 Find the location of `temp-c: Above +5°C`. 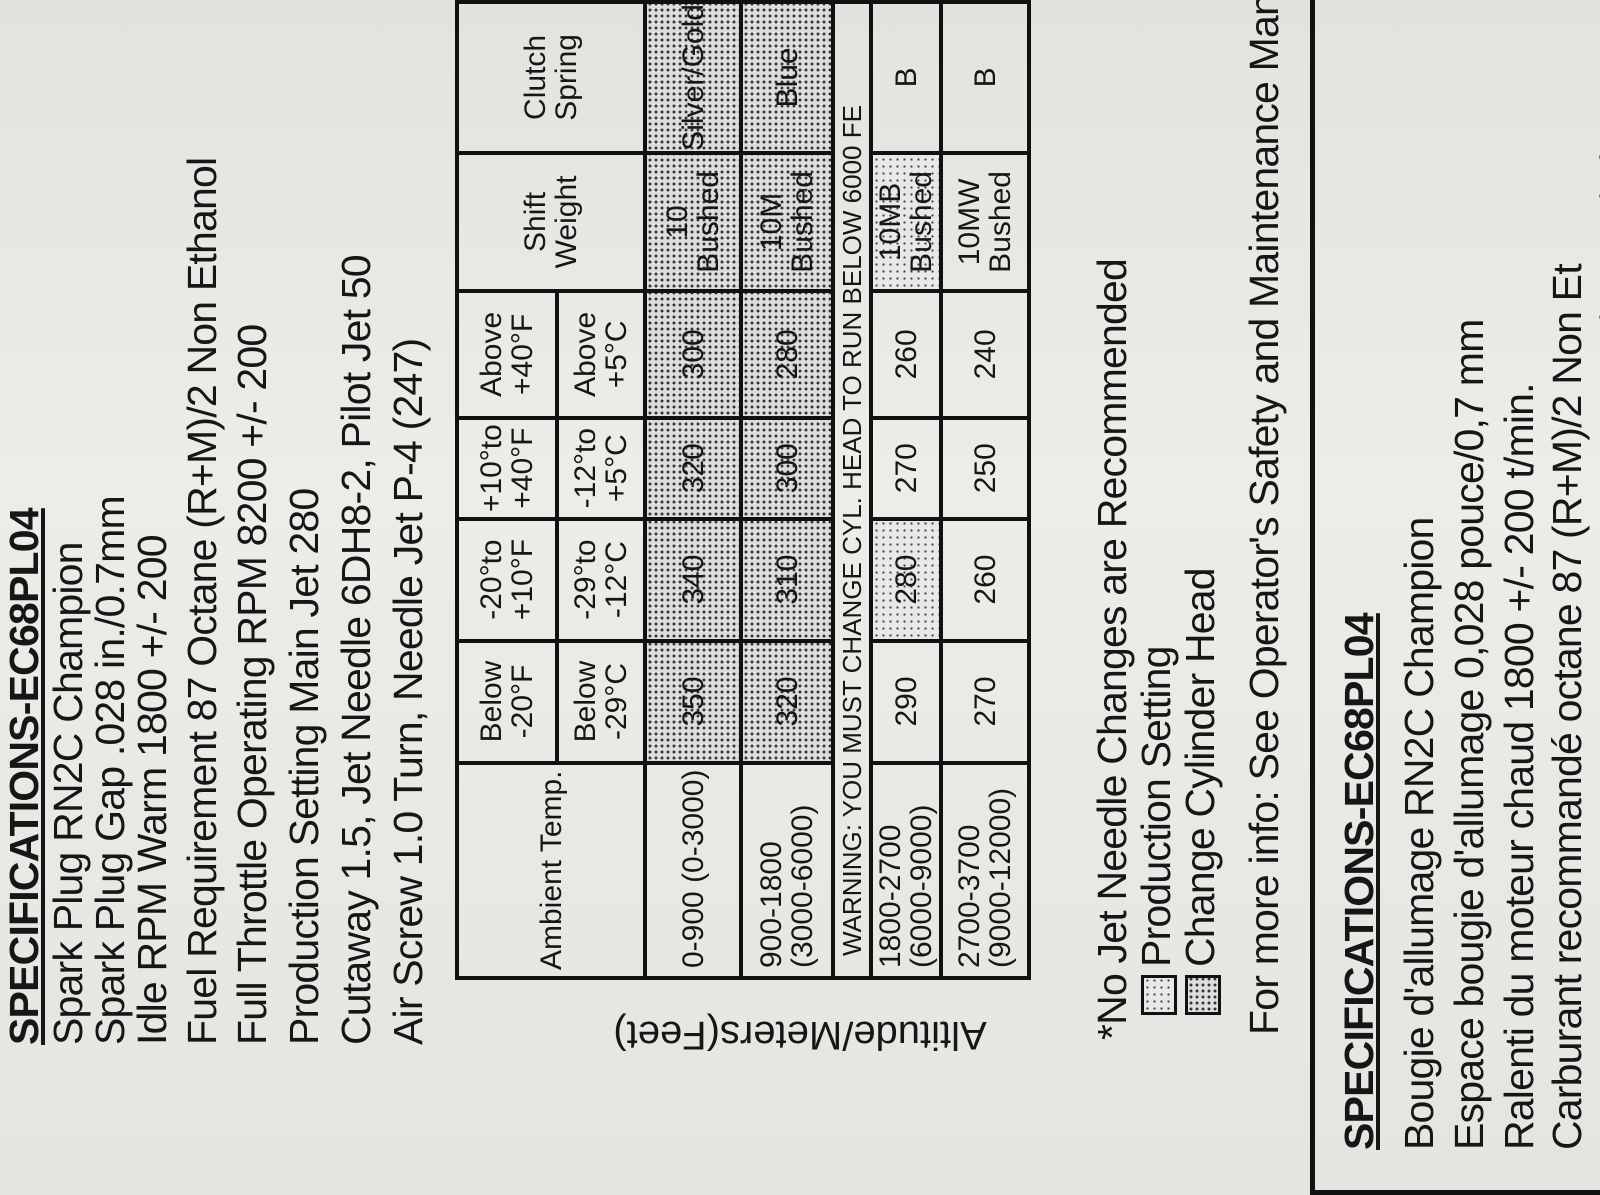

temp-c: Above +5°C is located at coordinates (601, 354).